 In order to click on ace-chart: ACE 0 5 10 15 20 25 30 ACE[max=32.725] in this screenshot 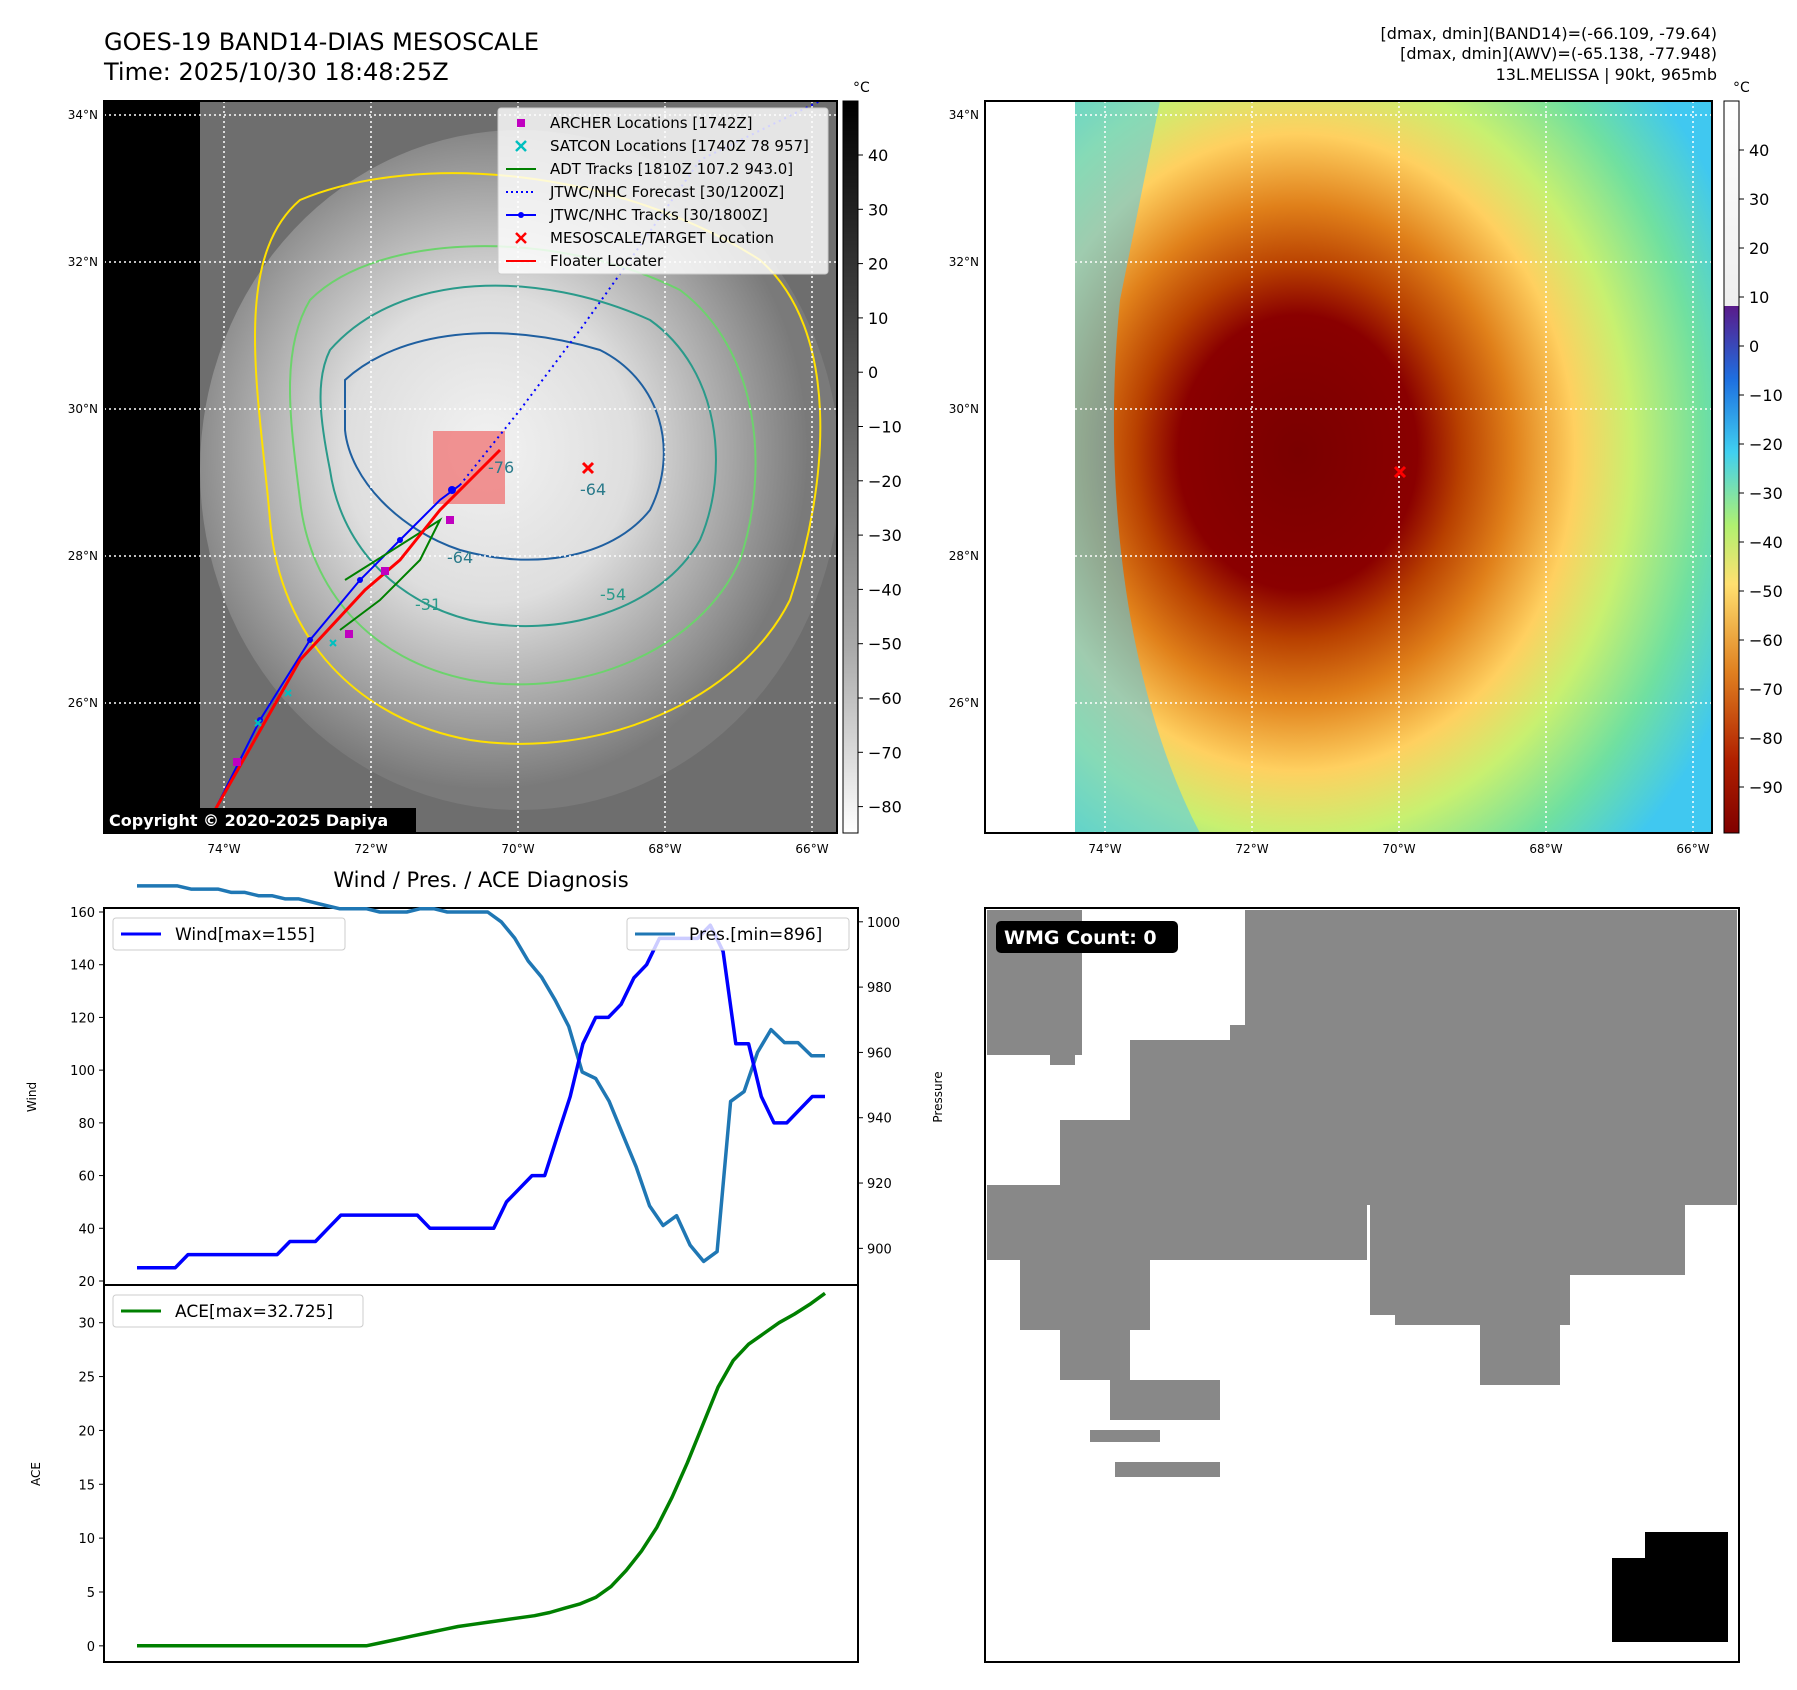, I will do `click(444, 1473)`.